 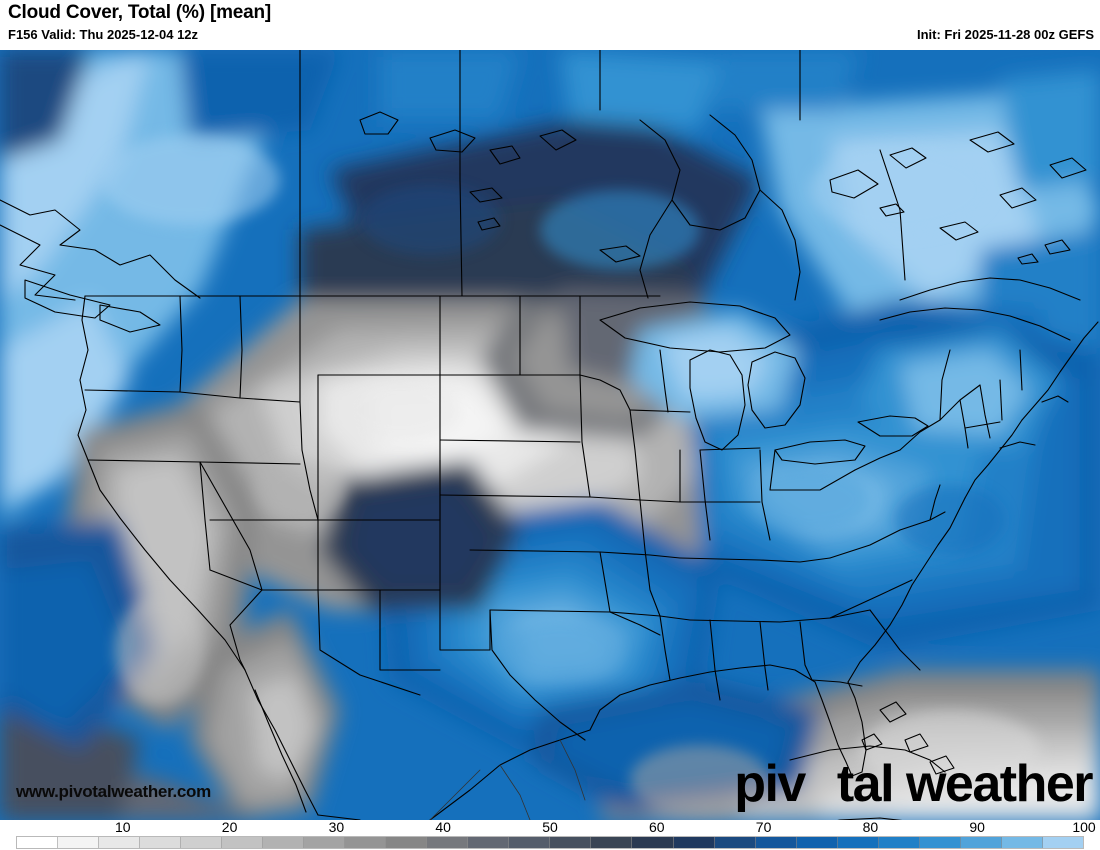 I want to click on site-url-watermark: www.pivotalweather.com, so click(x=113, y=791).